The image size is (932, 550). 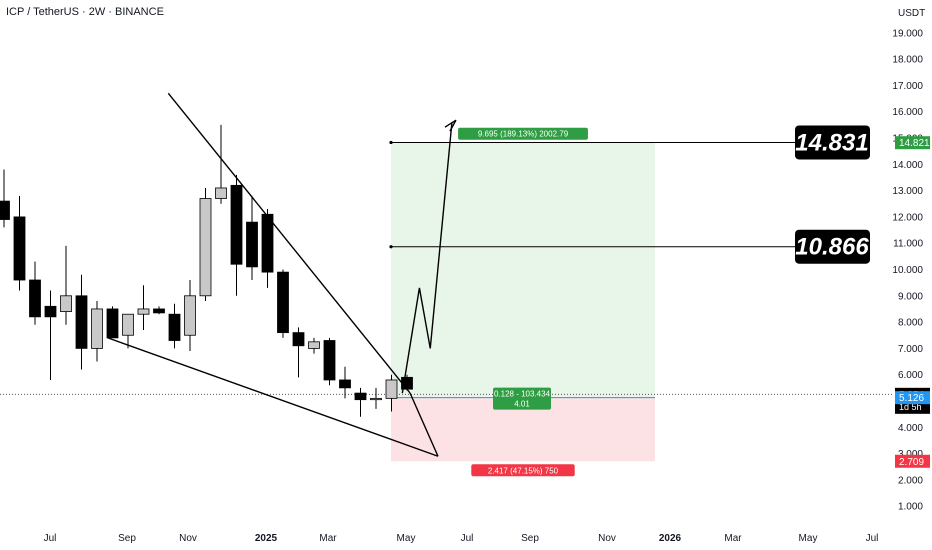 I want to click on y-tick-label: 11.000, so click(x=908, y=244).